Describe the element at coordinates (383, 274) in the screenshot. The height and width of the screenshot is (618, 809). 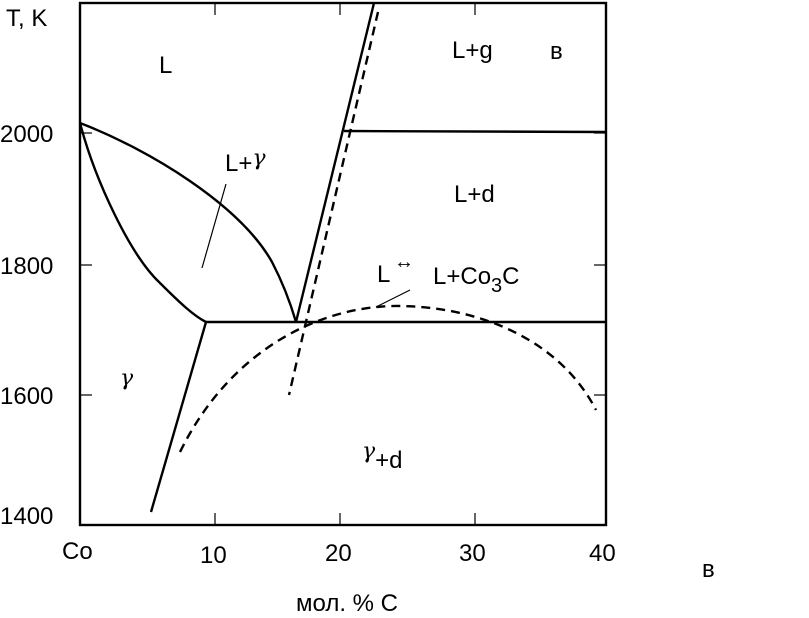
I see `region-label-metastable-l: L` at that location.